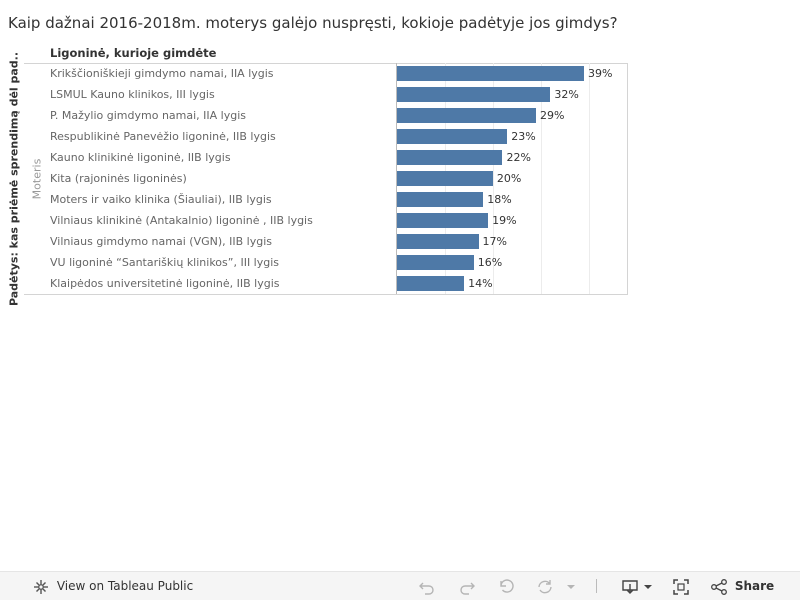 This screenshot has width=800, height=600. Describe the element at coordinates (545, 586) in the screenshot. I see `refresh-icon` at that location.